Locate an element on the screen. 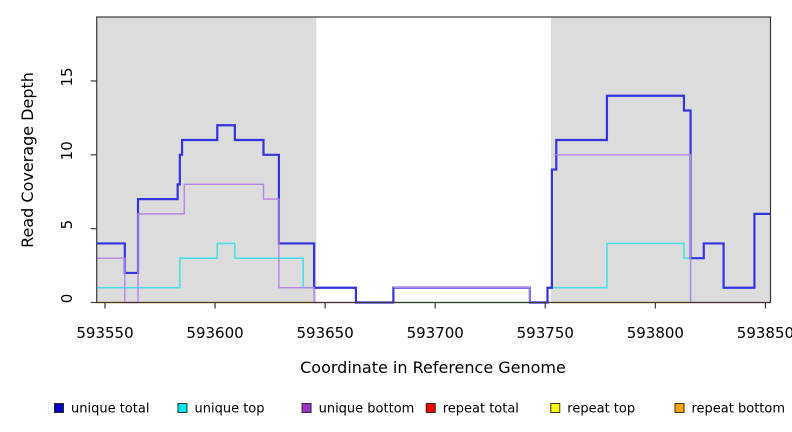  x-tick-label: 593700 is located at coordinates (435, 333).